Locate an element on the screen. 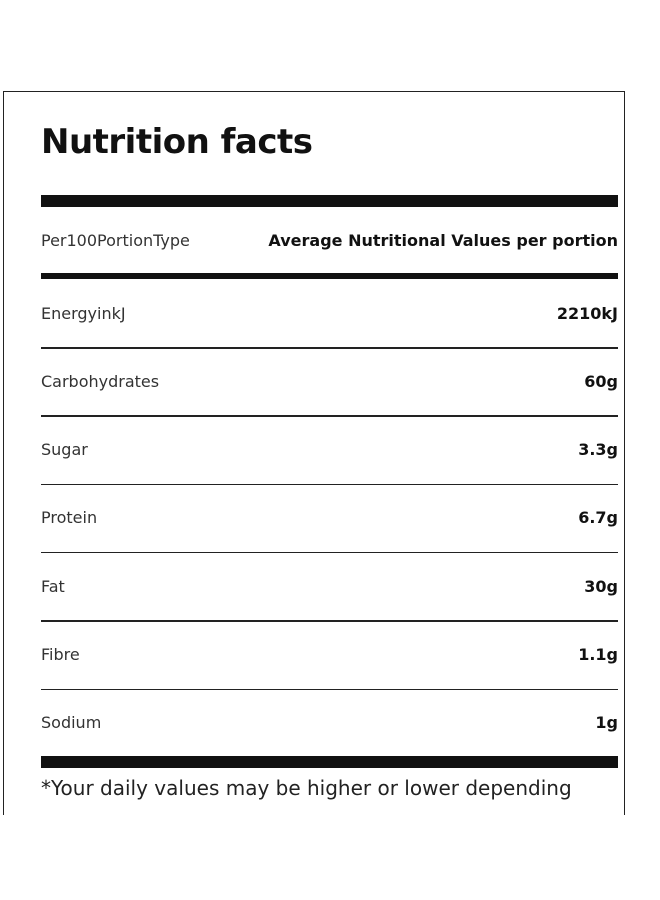  value-cell: 3.3g is located at coordinates (598, 450).